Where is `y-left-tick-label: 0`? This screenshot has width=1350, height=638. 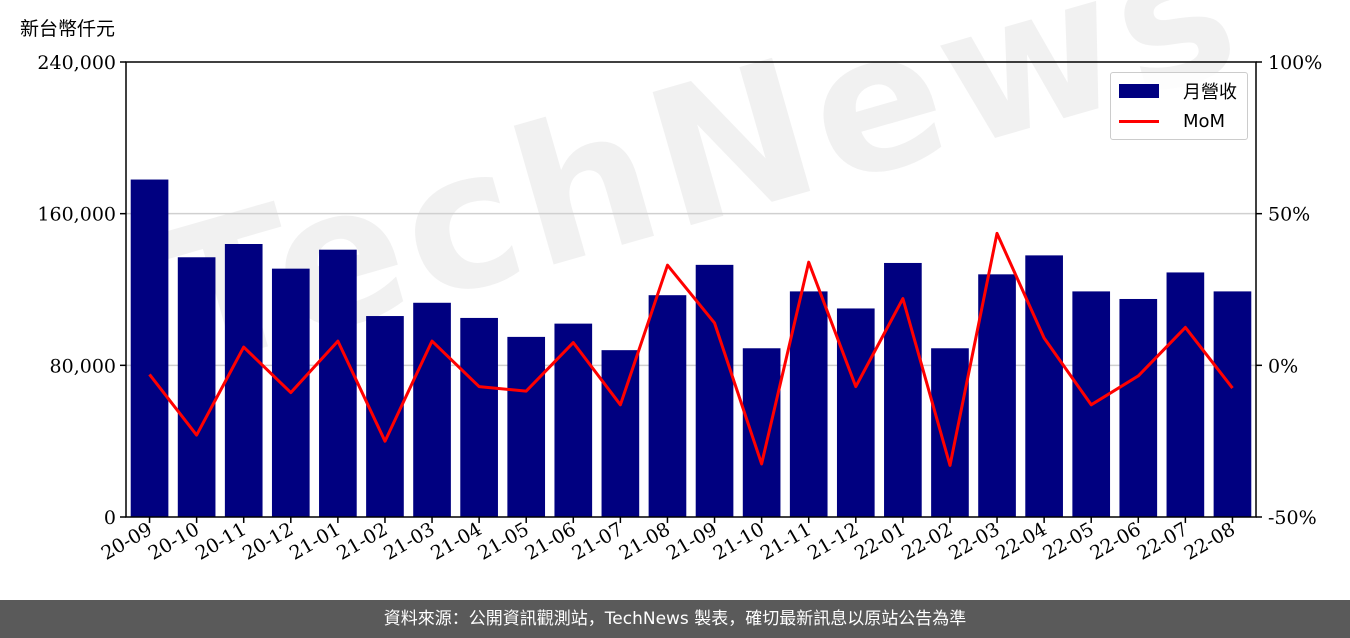
y-left-tick-label: 0 is located at coordinates (110, 518).